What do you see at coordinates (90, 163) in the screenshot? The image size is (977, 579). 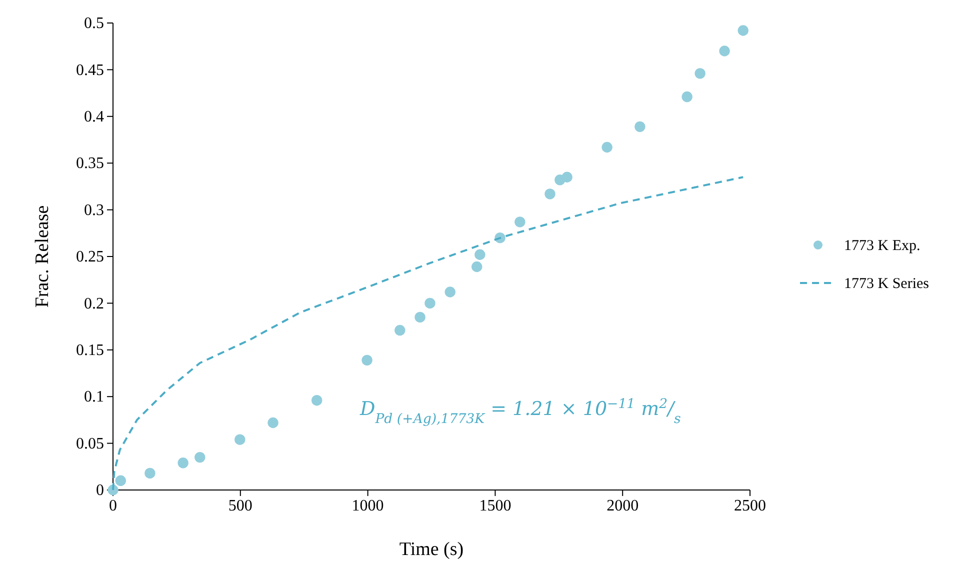 I see `y-tick-label: 0.35` at bounding box center [90, 163].